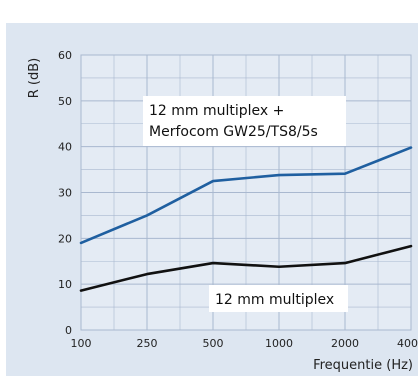  What do you see at coordinates (233, 132) in the screenshot?
I see `series-label-text-0: Merfocom GW25/TS8/5s` at bounding box center [233, 132].